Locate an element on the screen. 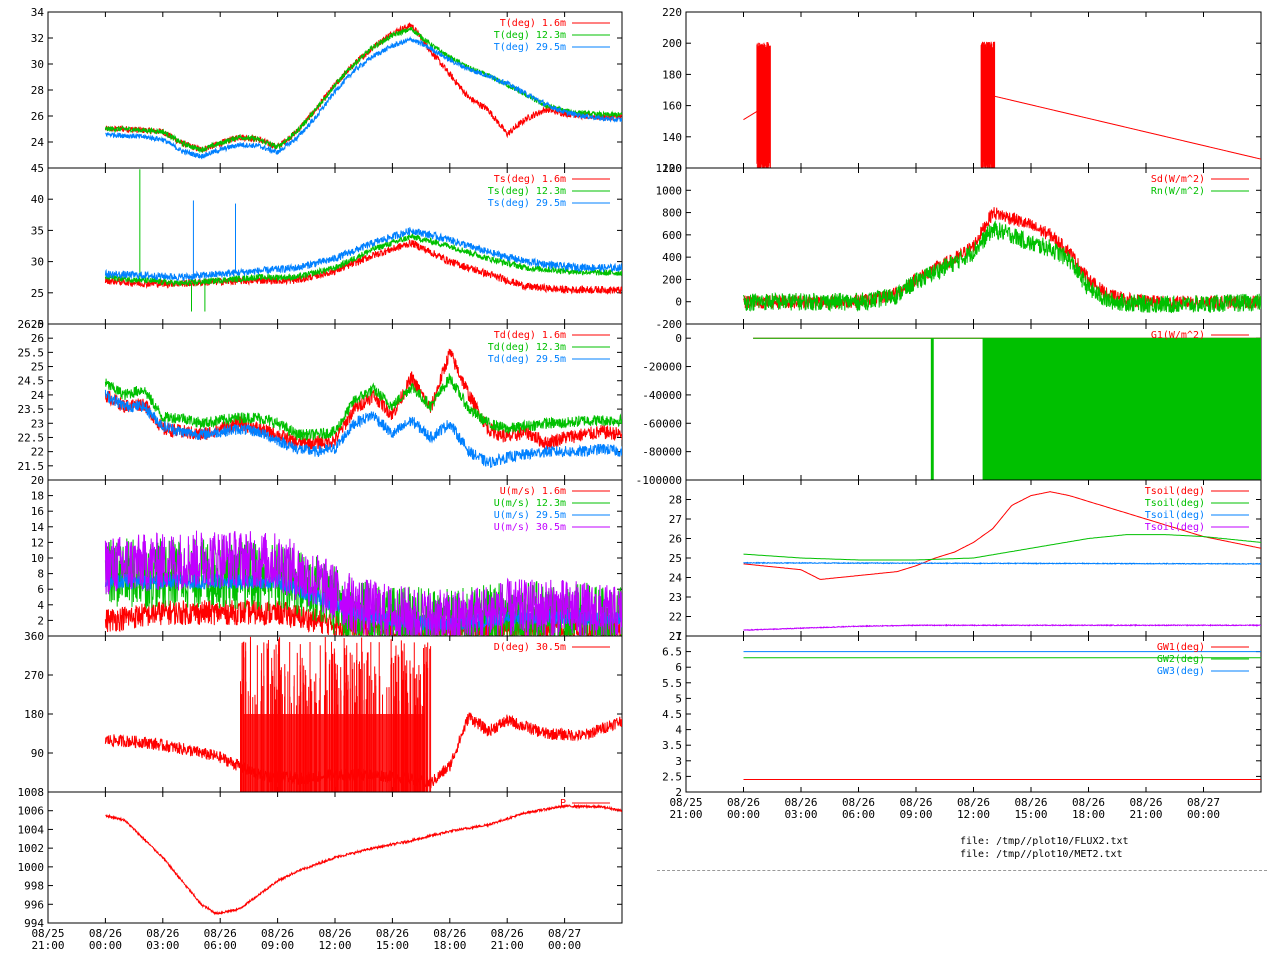  y-tick-label: 30 is located at coordinates (37, 262).